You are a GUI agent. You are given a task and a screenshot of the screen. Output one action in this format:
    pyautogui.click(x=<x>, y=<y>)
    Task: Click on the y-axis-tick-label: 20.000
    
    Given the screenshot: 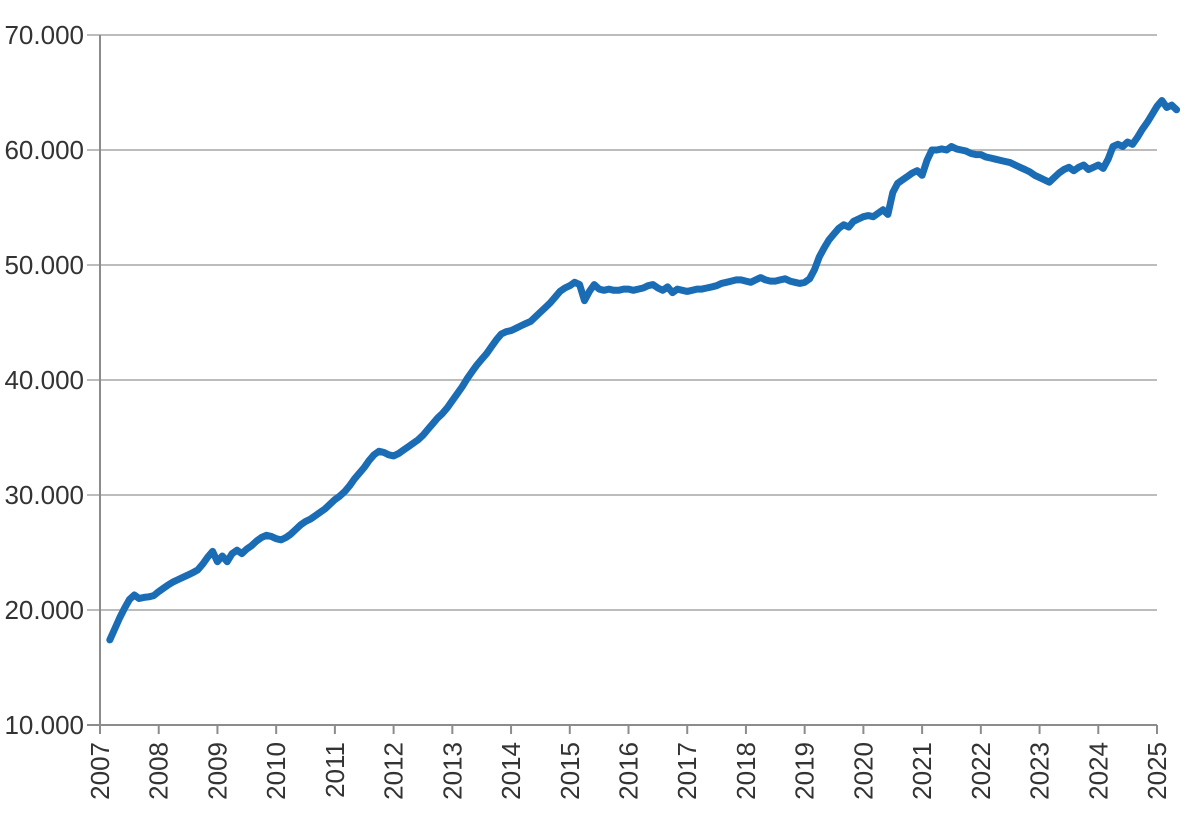 What is the action you would take?
    pyautogui.click(x=44, y=610)
    